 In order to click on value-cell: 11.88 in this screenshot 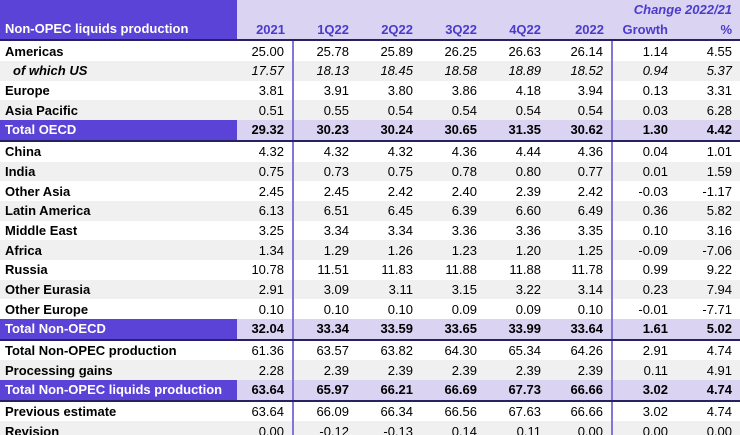, I will do `click(525, 270)`.